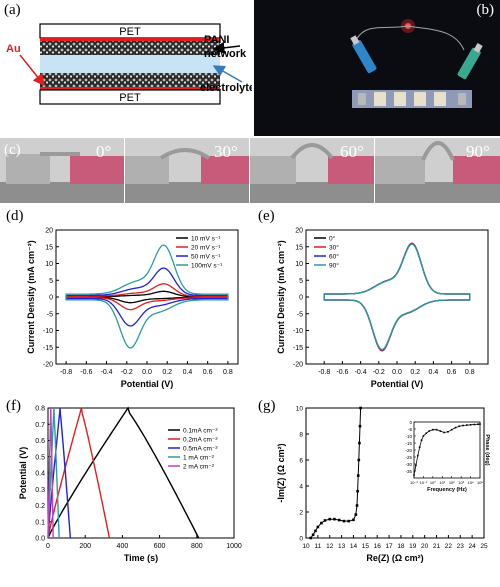 The height and width of the screenshot is (587, 500). I want to click on y-tick-label: 0.0, so click(40, 539).